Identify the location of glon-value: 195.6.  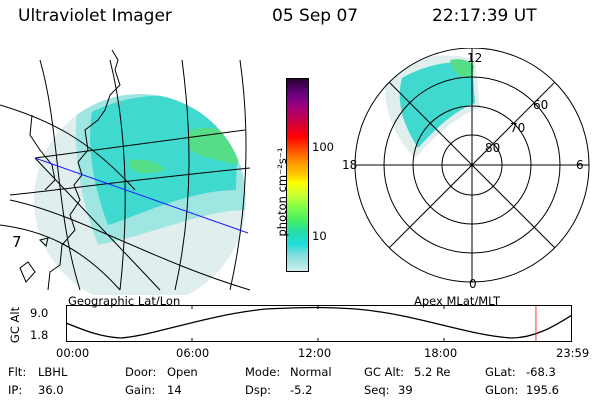
(542, 390).